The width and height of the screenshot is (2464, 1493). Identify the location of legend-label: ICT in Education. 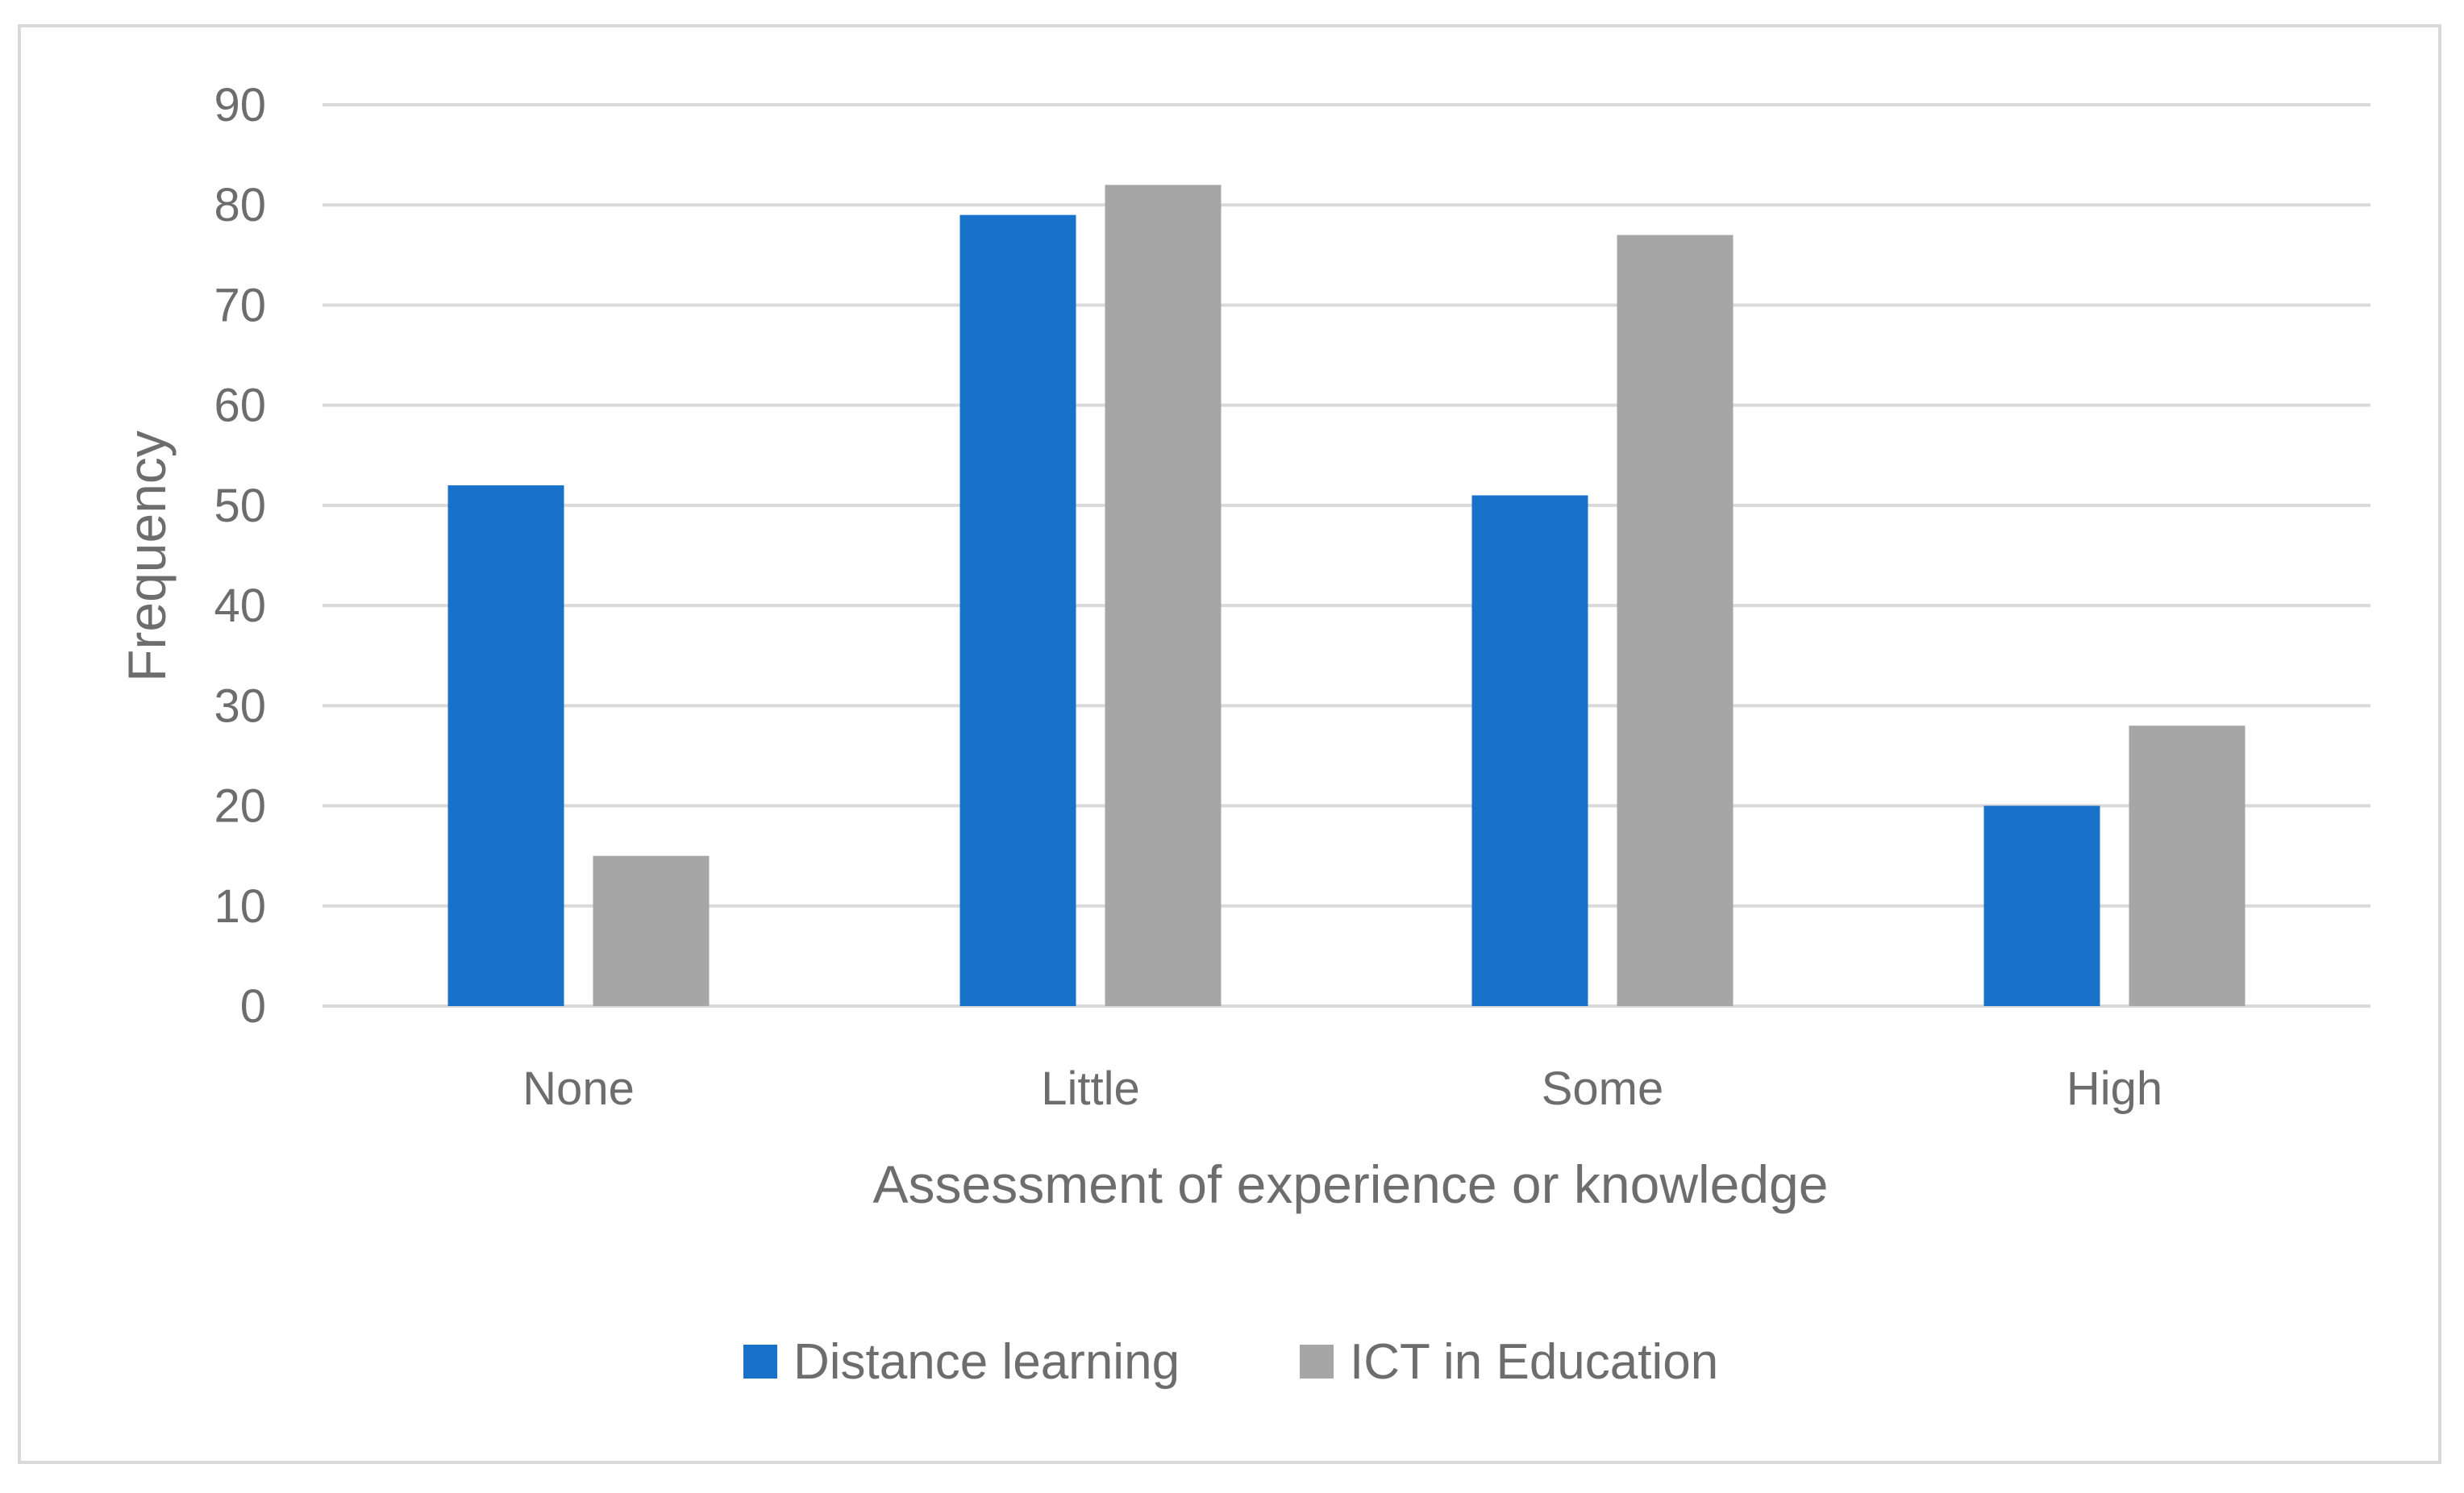
(1534, 1362).